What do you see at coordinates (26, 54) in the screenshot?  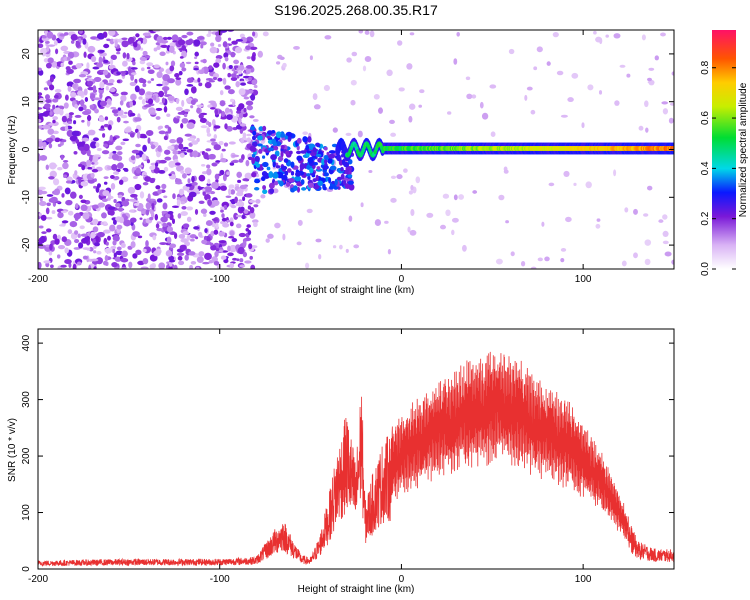 I see `spectrogram-y-tick-label: 20` at bounding box center [26, 54].